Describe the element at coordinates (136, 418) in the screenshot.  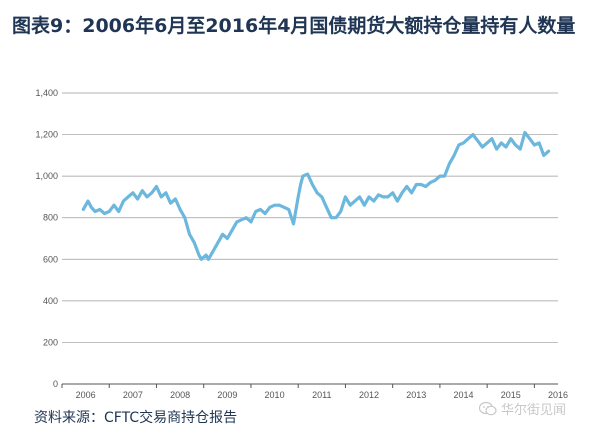
I see `source-note: 资料来源：CFTC交易商持仓报告` at that location.